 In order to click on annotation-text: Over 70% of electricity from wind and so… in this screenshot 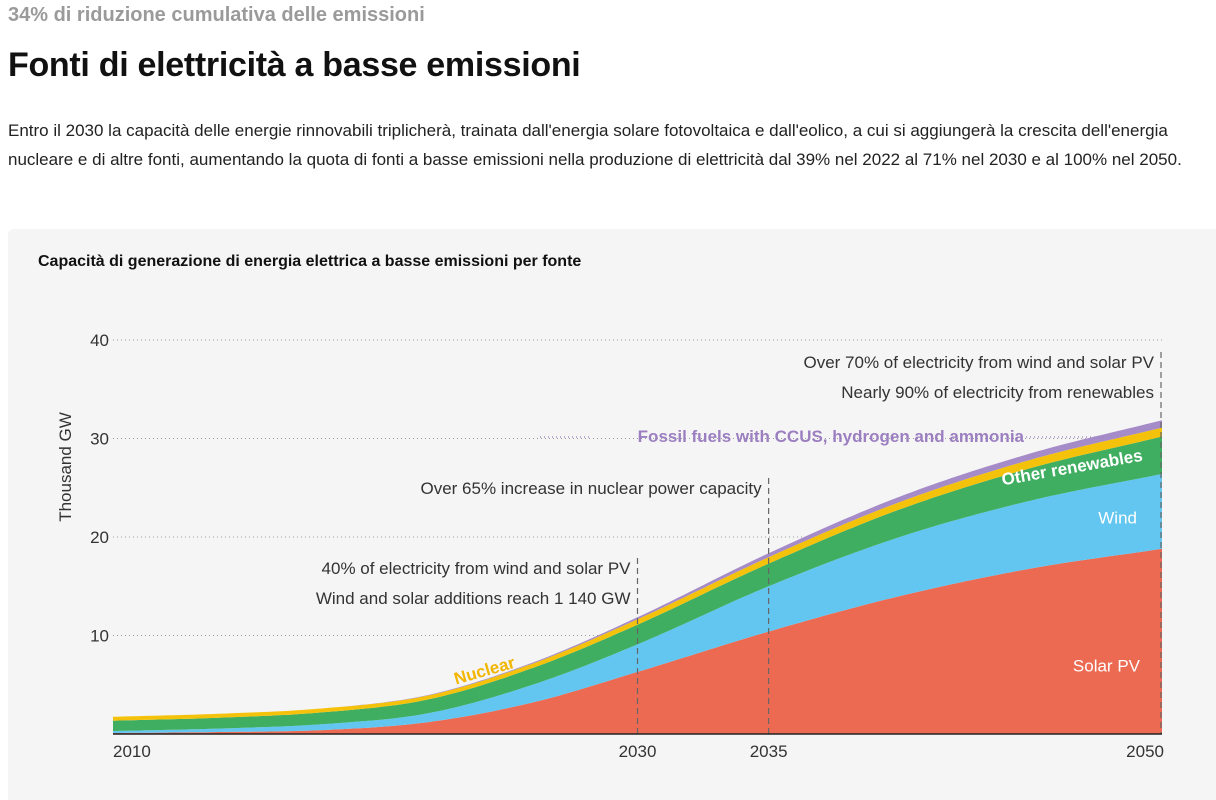, I will do `click(978, 362)`.